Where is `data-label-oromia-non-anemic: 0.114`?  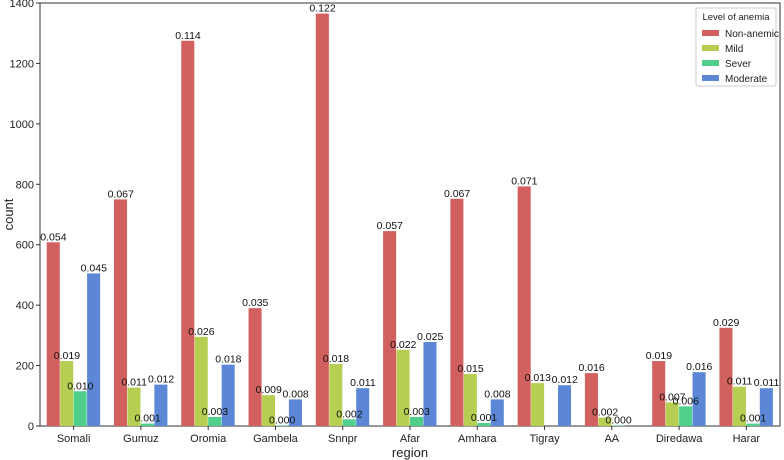
data-label-oromia-non-anemic: 0.114 is located at coordinates (188, 36).